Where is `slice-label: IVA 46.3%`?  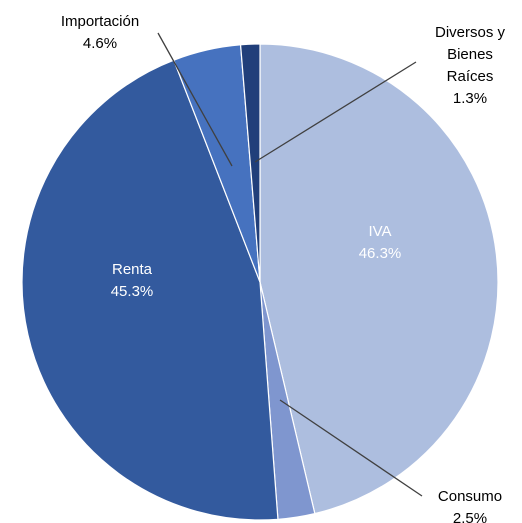 slice-label: IVA 46.3% is located at coordinates (380, 243).